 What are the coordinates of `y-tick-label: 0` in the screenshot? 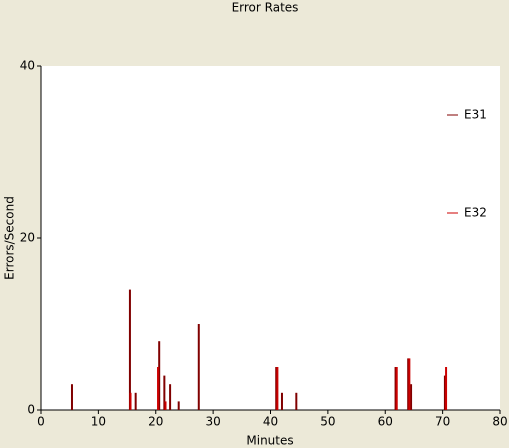 It's located at (31, 410).